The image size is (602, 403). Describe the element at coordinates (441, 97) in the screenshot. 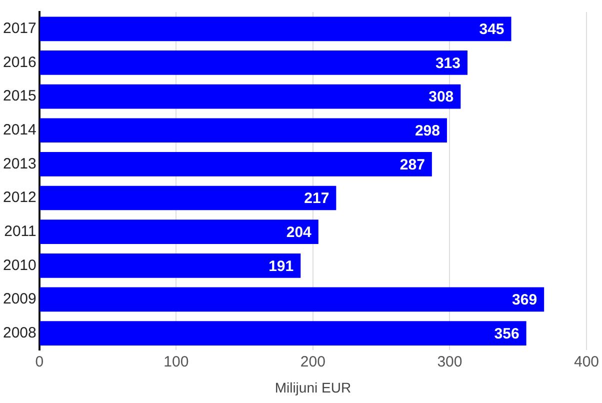

I see `data-label: 308` at that location.